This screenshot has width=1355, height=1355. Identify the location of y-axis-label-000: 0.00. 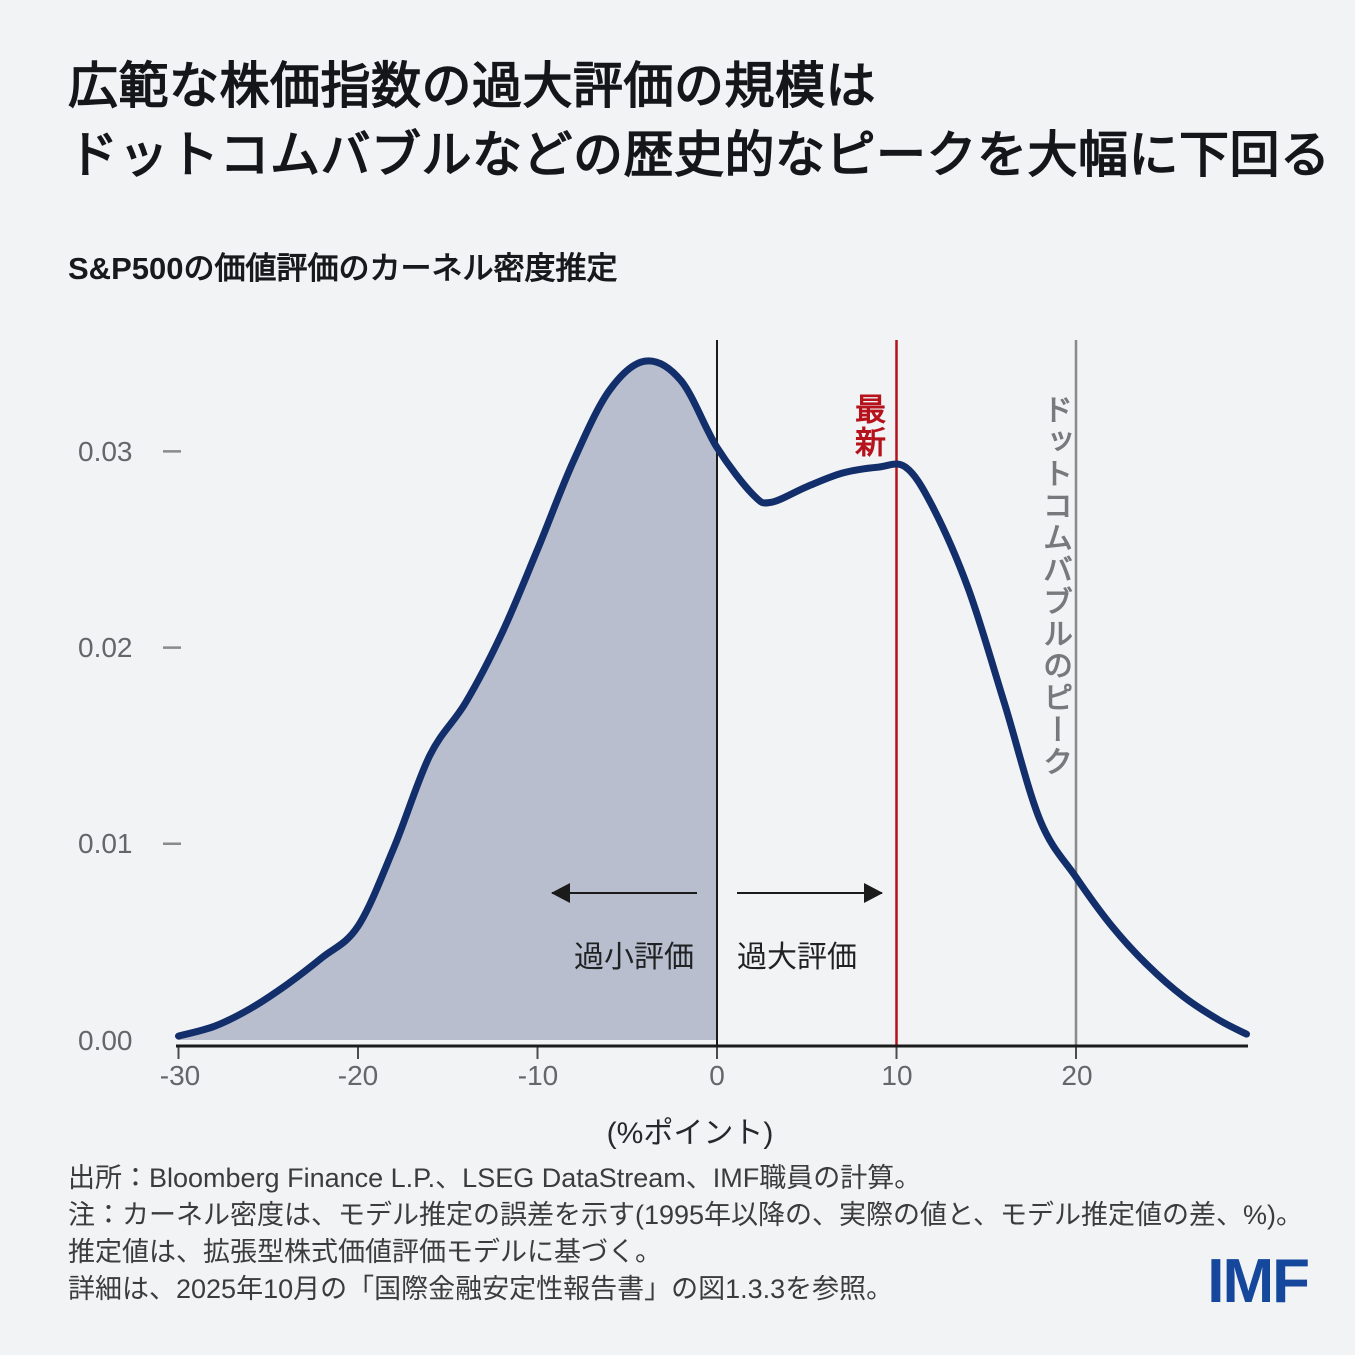
(105, 1040).